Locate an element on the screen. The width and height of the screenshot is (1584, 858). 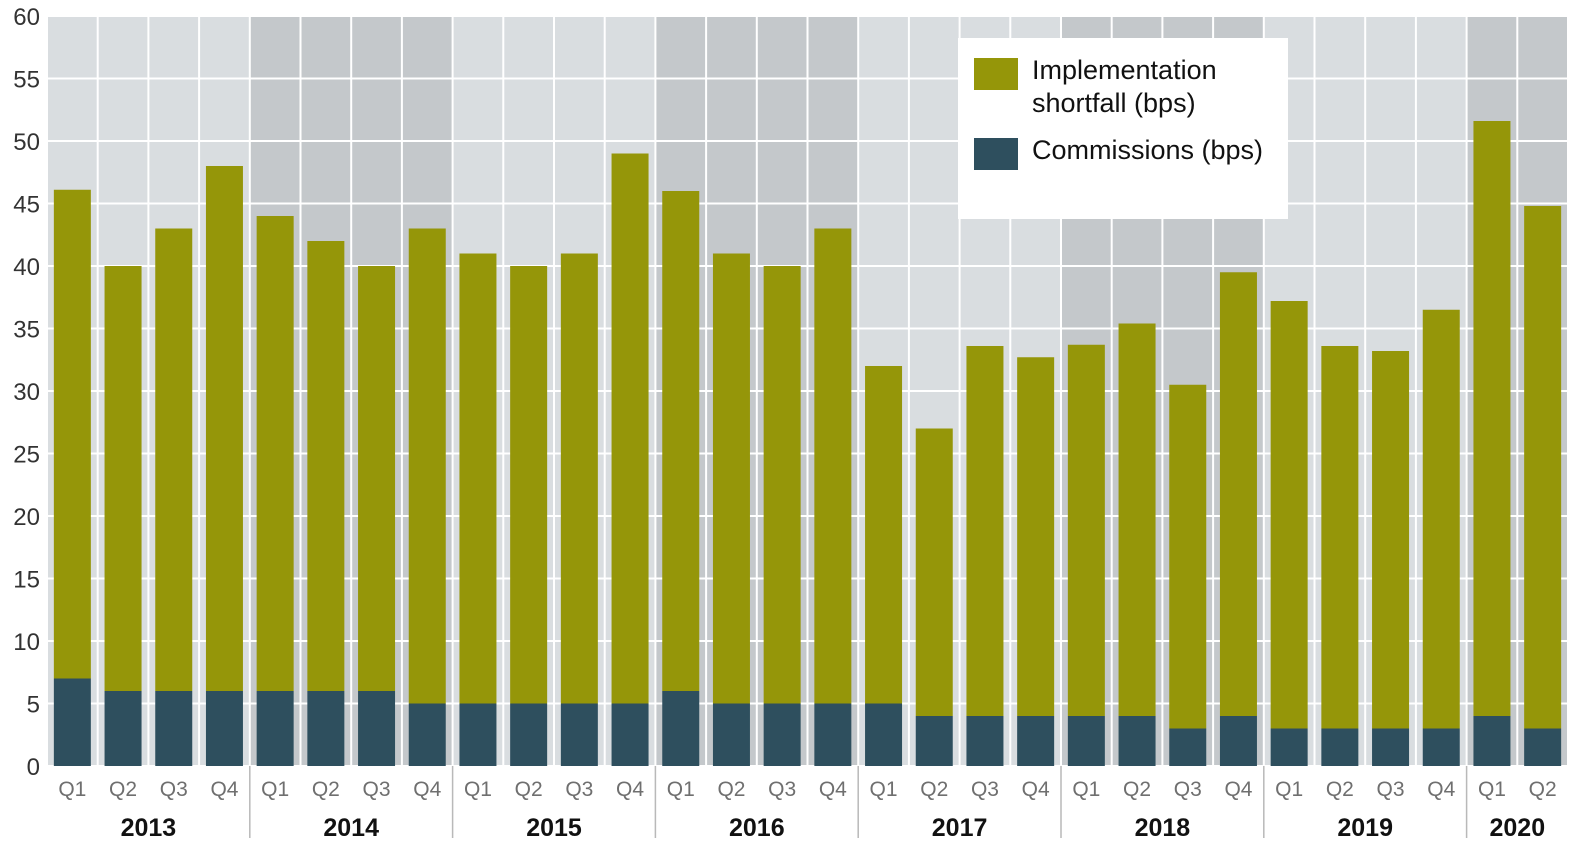
x-tick-label-4: Q1 is located at coordinates (275, 789).